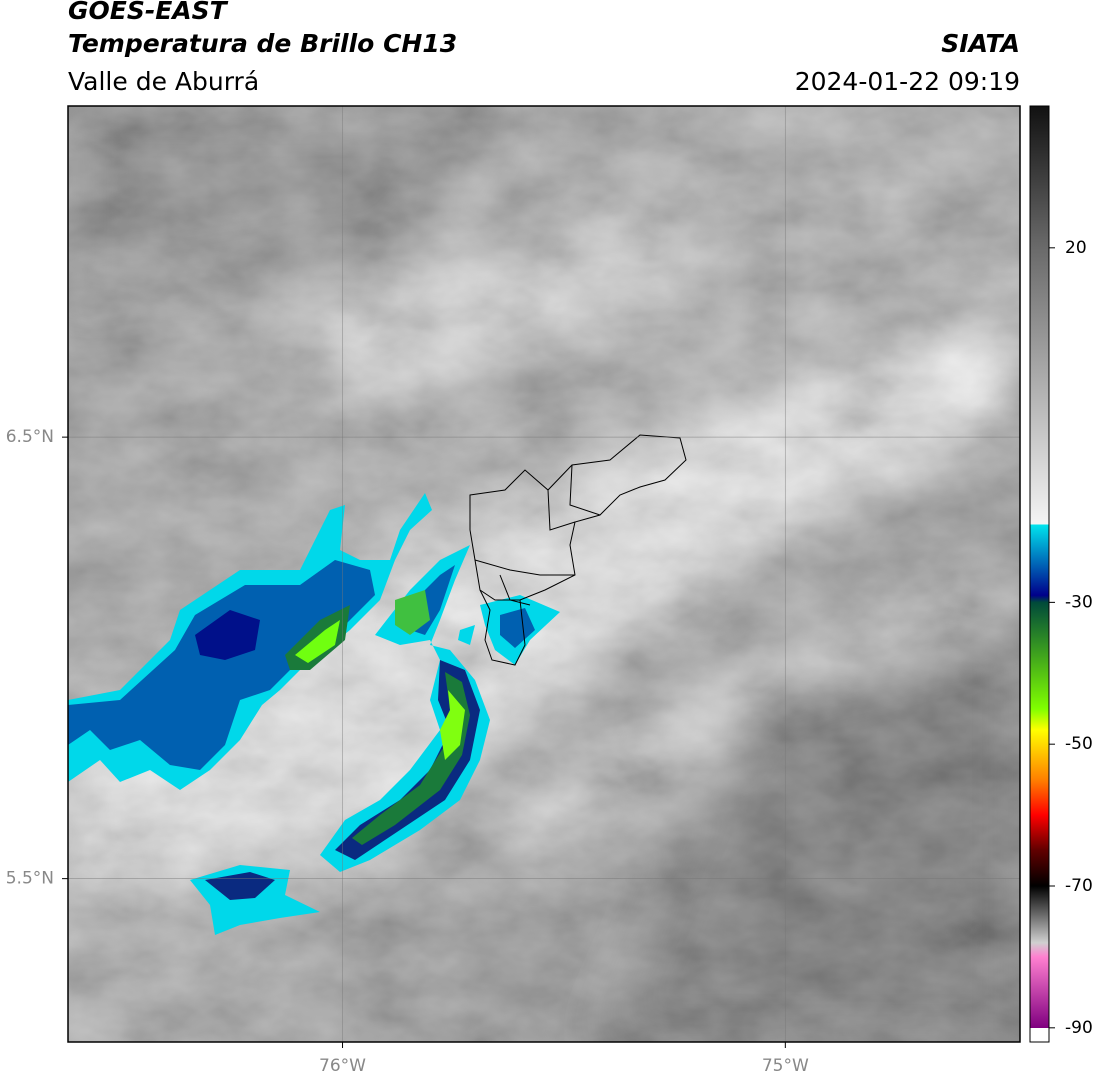 This screenshot has height=1078, width=1094. Describe the element at coordinates (1039, 574) in the screenshot. I see `colorbar-fill` at that location.